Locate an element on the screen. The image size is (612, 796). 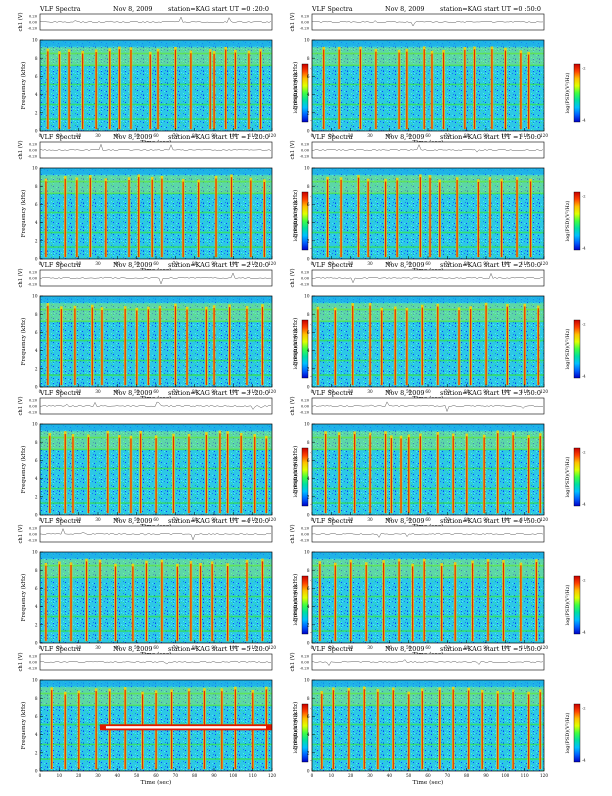
timeseries-waveform is located at coordinates (427, 278).